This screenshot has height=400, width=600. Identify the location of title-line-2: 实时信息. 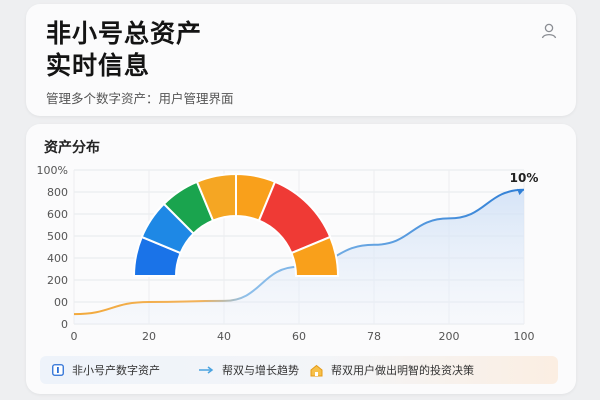
(98, 65).